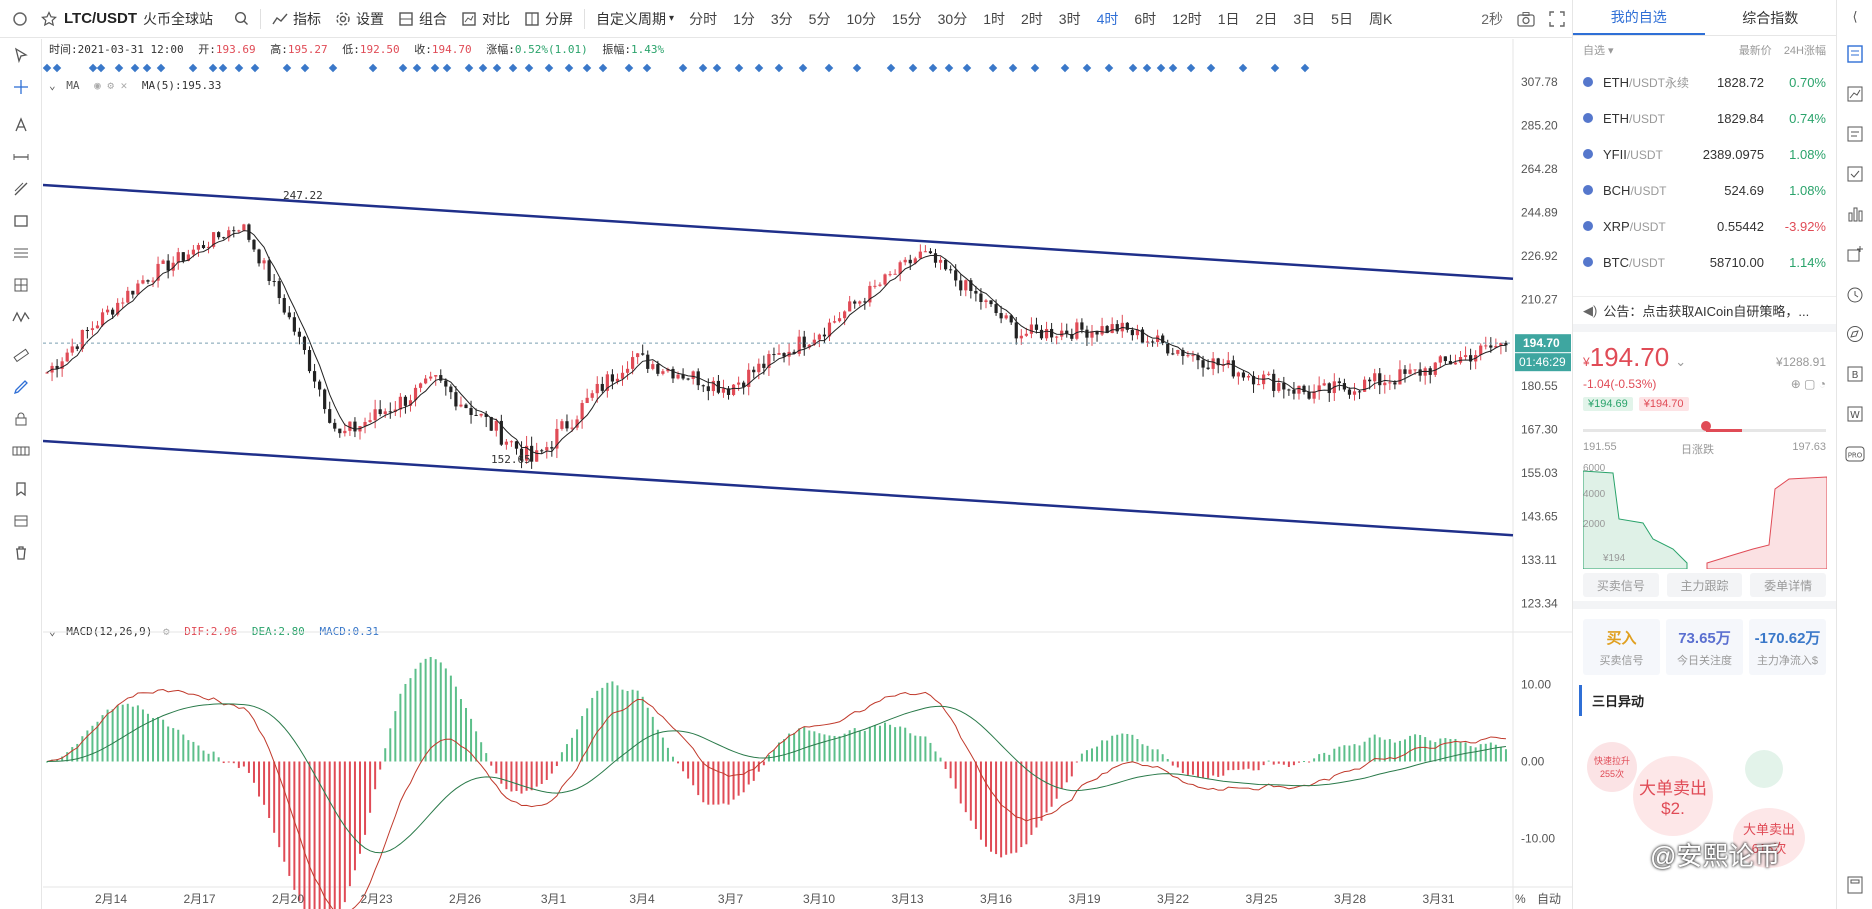 The height and width of the screenshot is (909, 1872). What do you see at coordinates (1304, 18) in the screenshot?
I see `period-15: 3日` at bounding box center [1304, 18].